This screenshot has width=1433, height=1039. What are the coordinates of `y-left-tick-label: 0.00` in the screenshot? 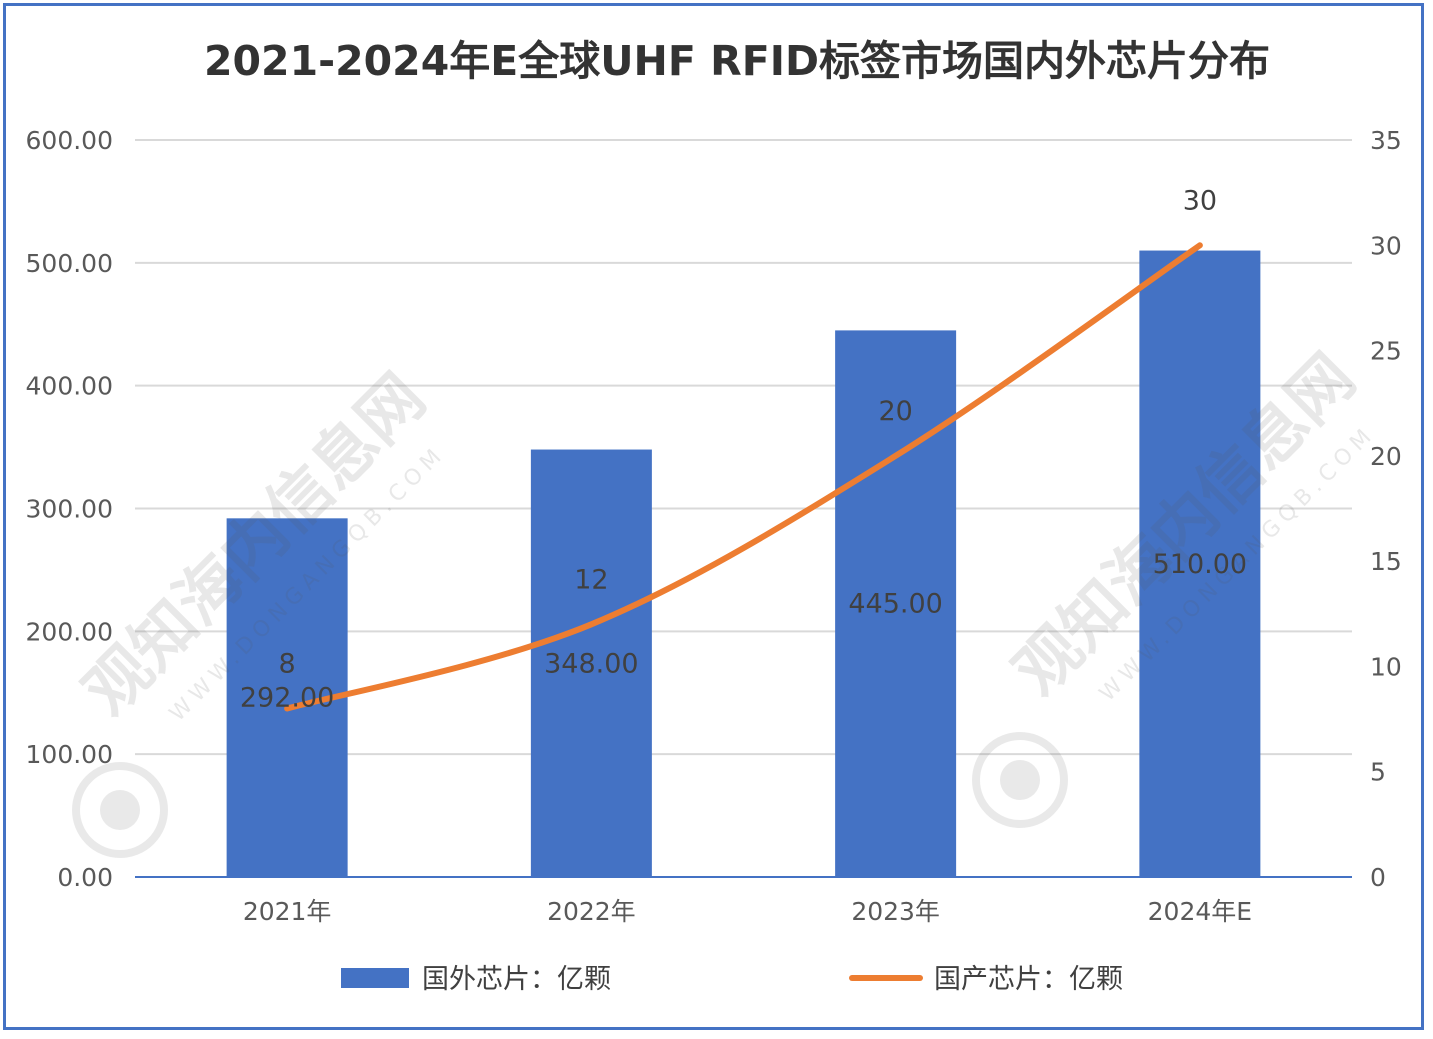 It's located at (85, 877).